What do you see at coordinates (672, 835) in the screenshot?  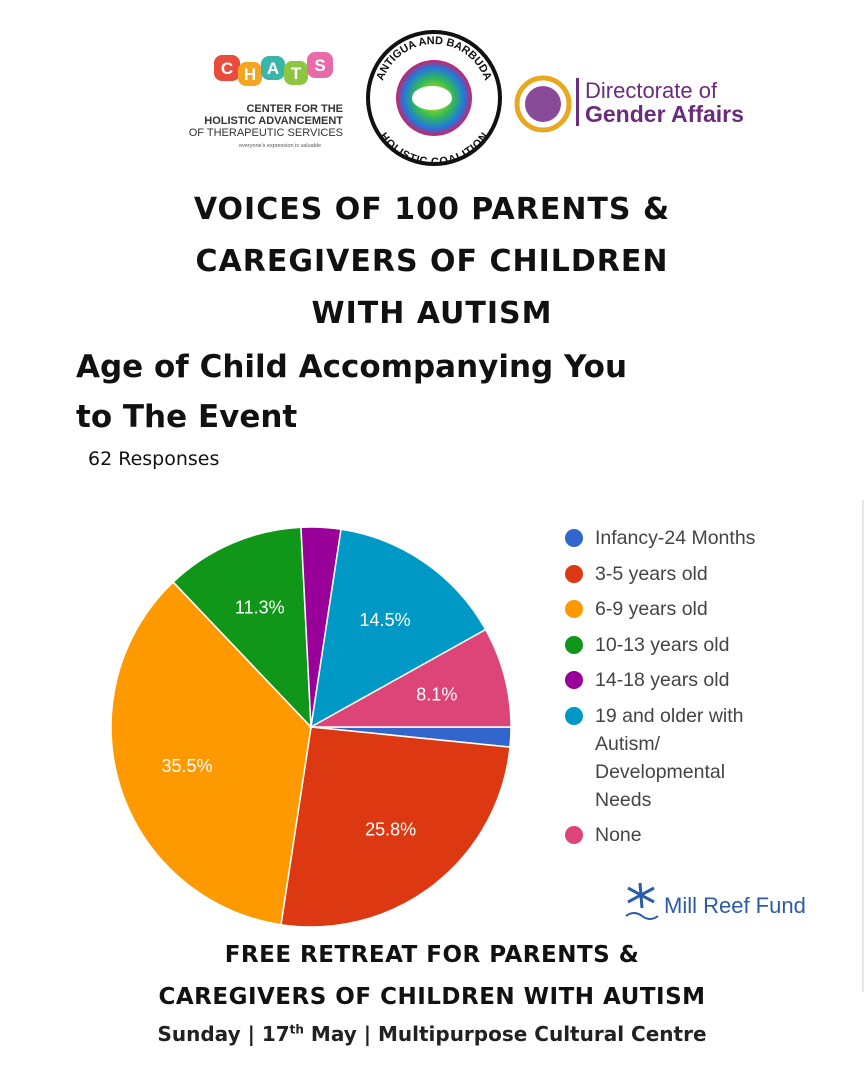 I see `legend-entry: None` at bounding box center [672, 835].